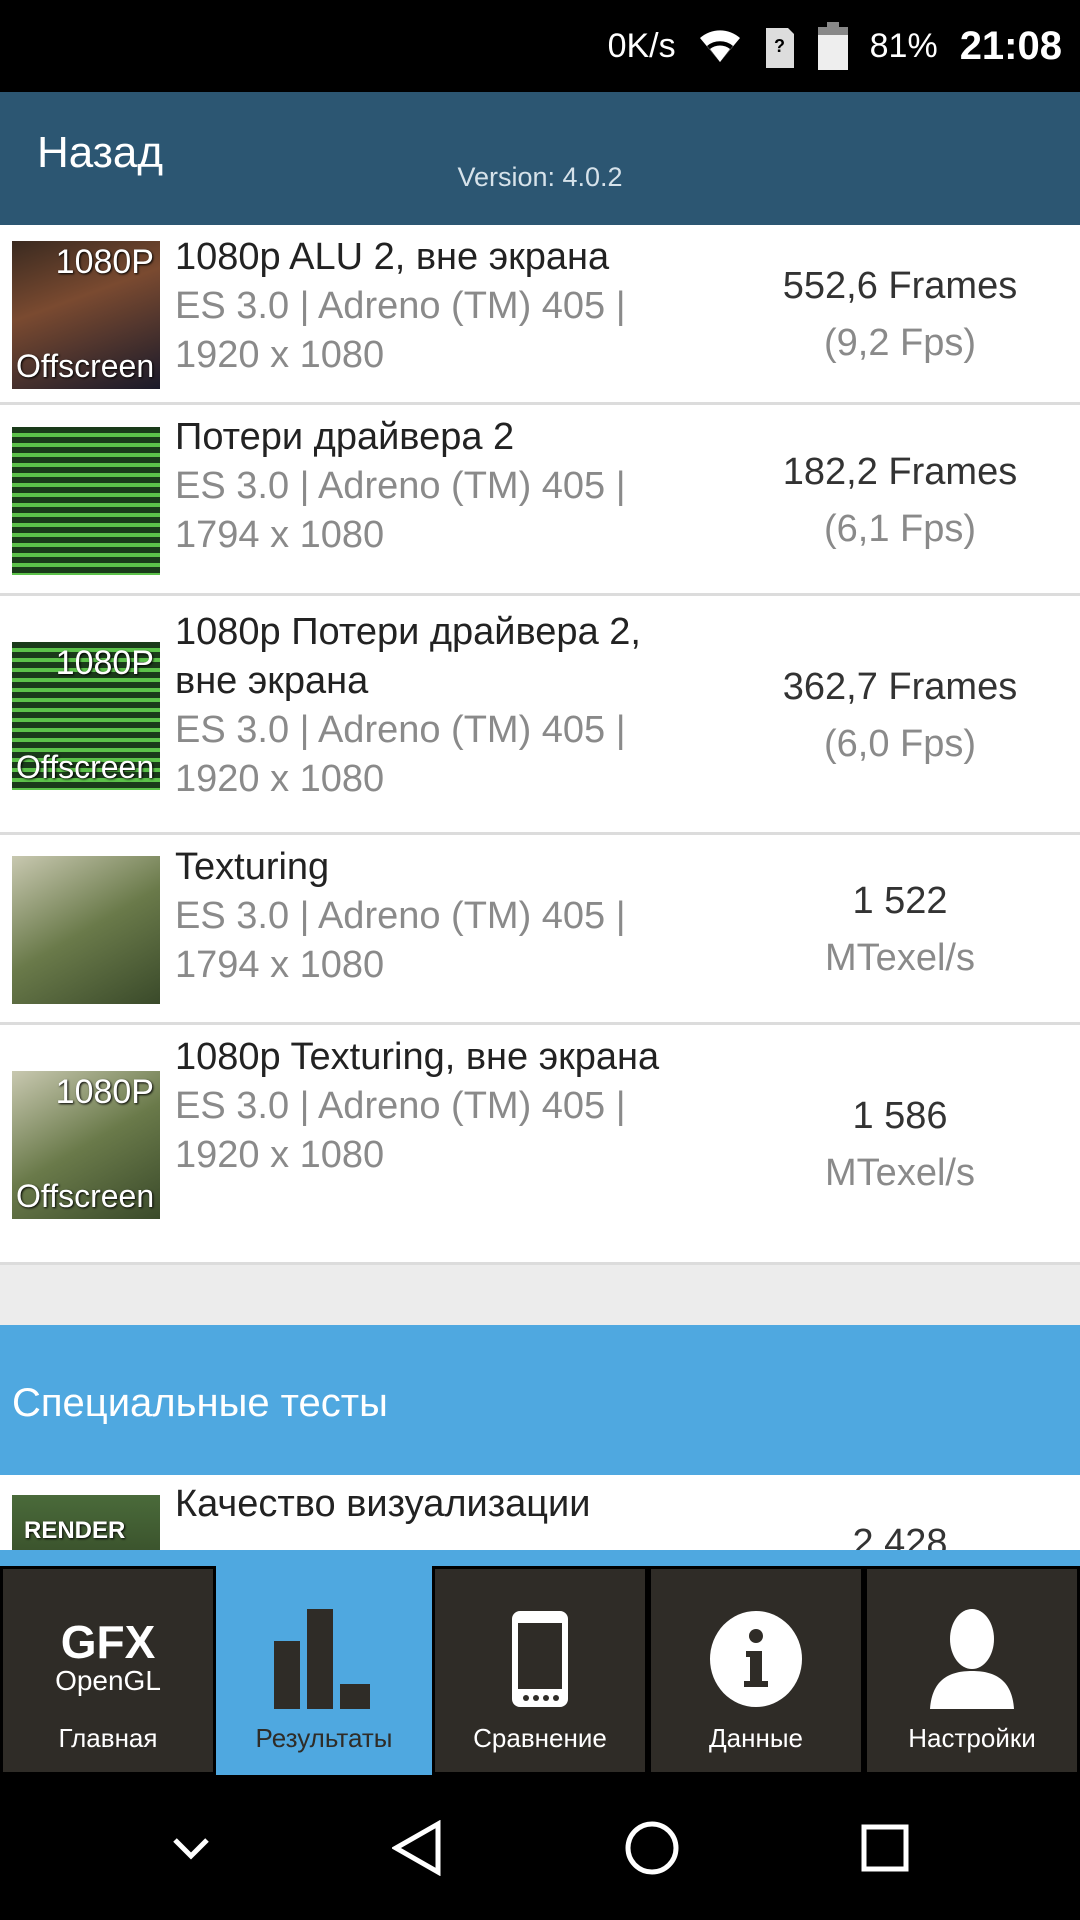 This screenshot has height=1920, width=1080. Describe the element at coordinates (756, 1659) in the screenshot. I see `info-icon` at that location.